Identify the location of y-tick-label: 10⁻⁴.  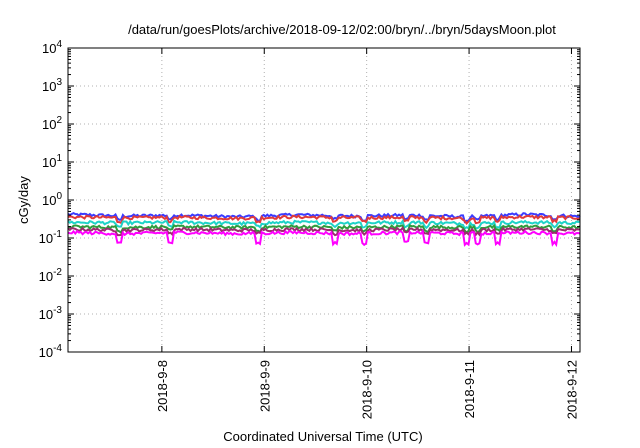
(51, 351).